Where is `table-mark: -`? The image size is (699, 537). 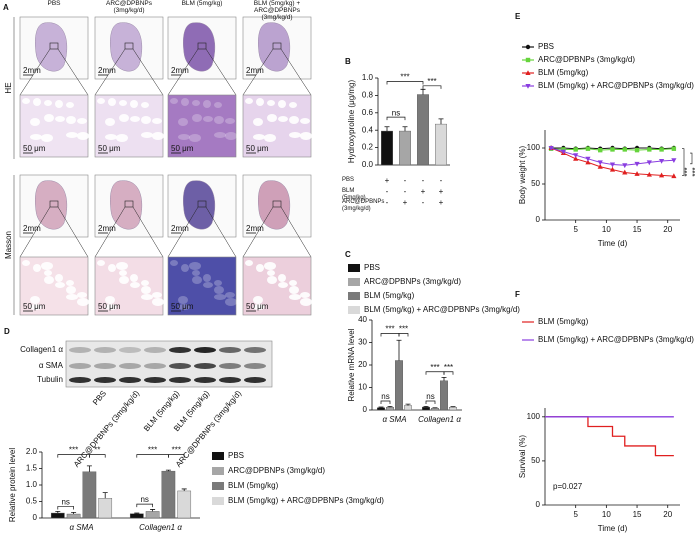
table-mark: - is located at coordinates (423, 180).